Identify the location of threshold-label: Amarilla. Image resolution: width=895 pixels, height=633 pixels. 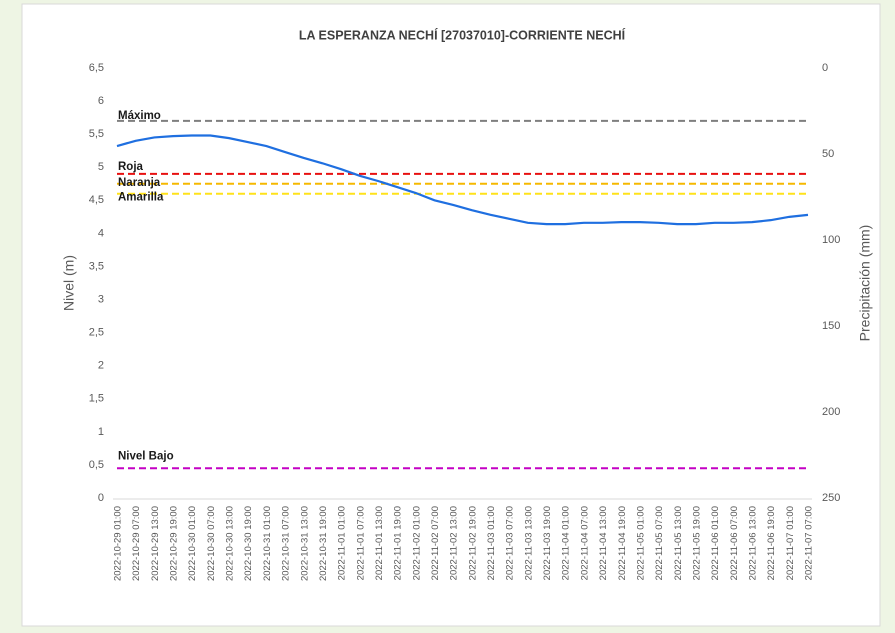
(141, 198).